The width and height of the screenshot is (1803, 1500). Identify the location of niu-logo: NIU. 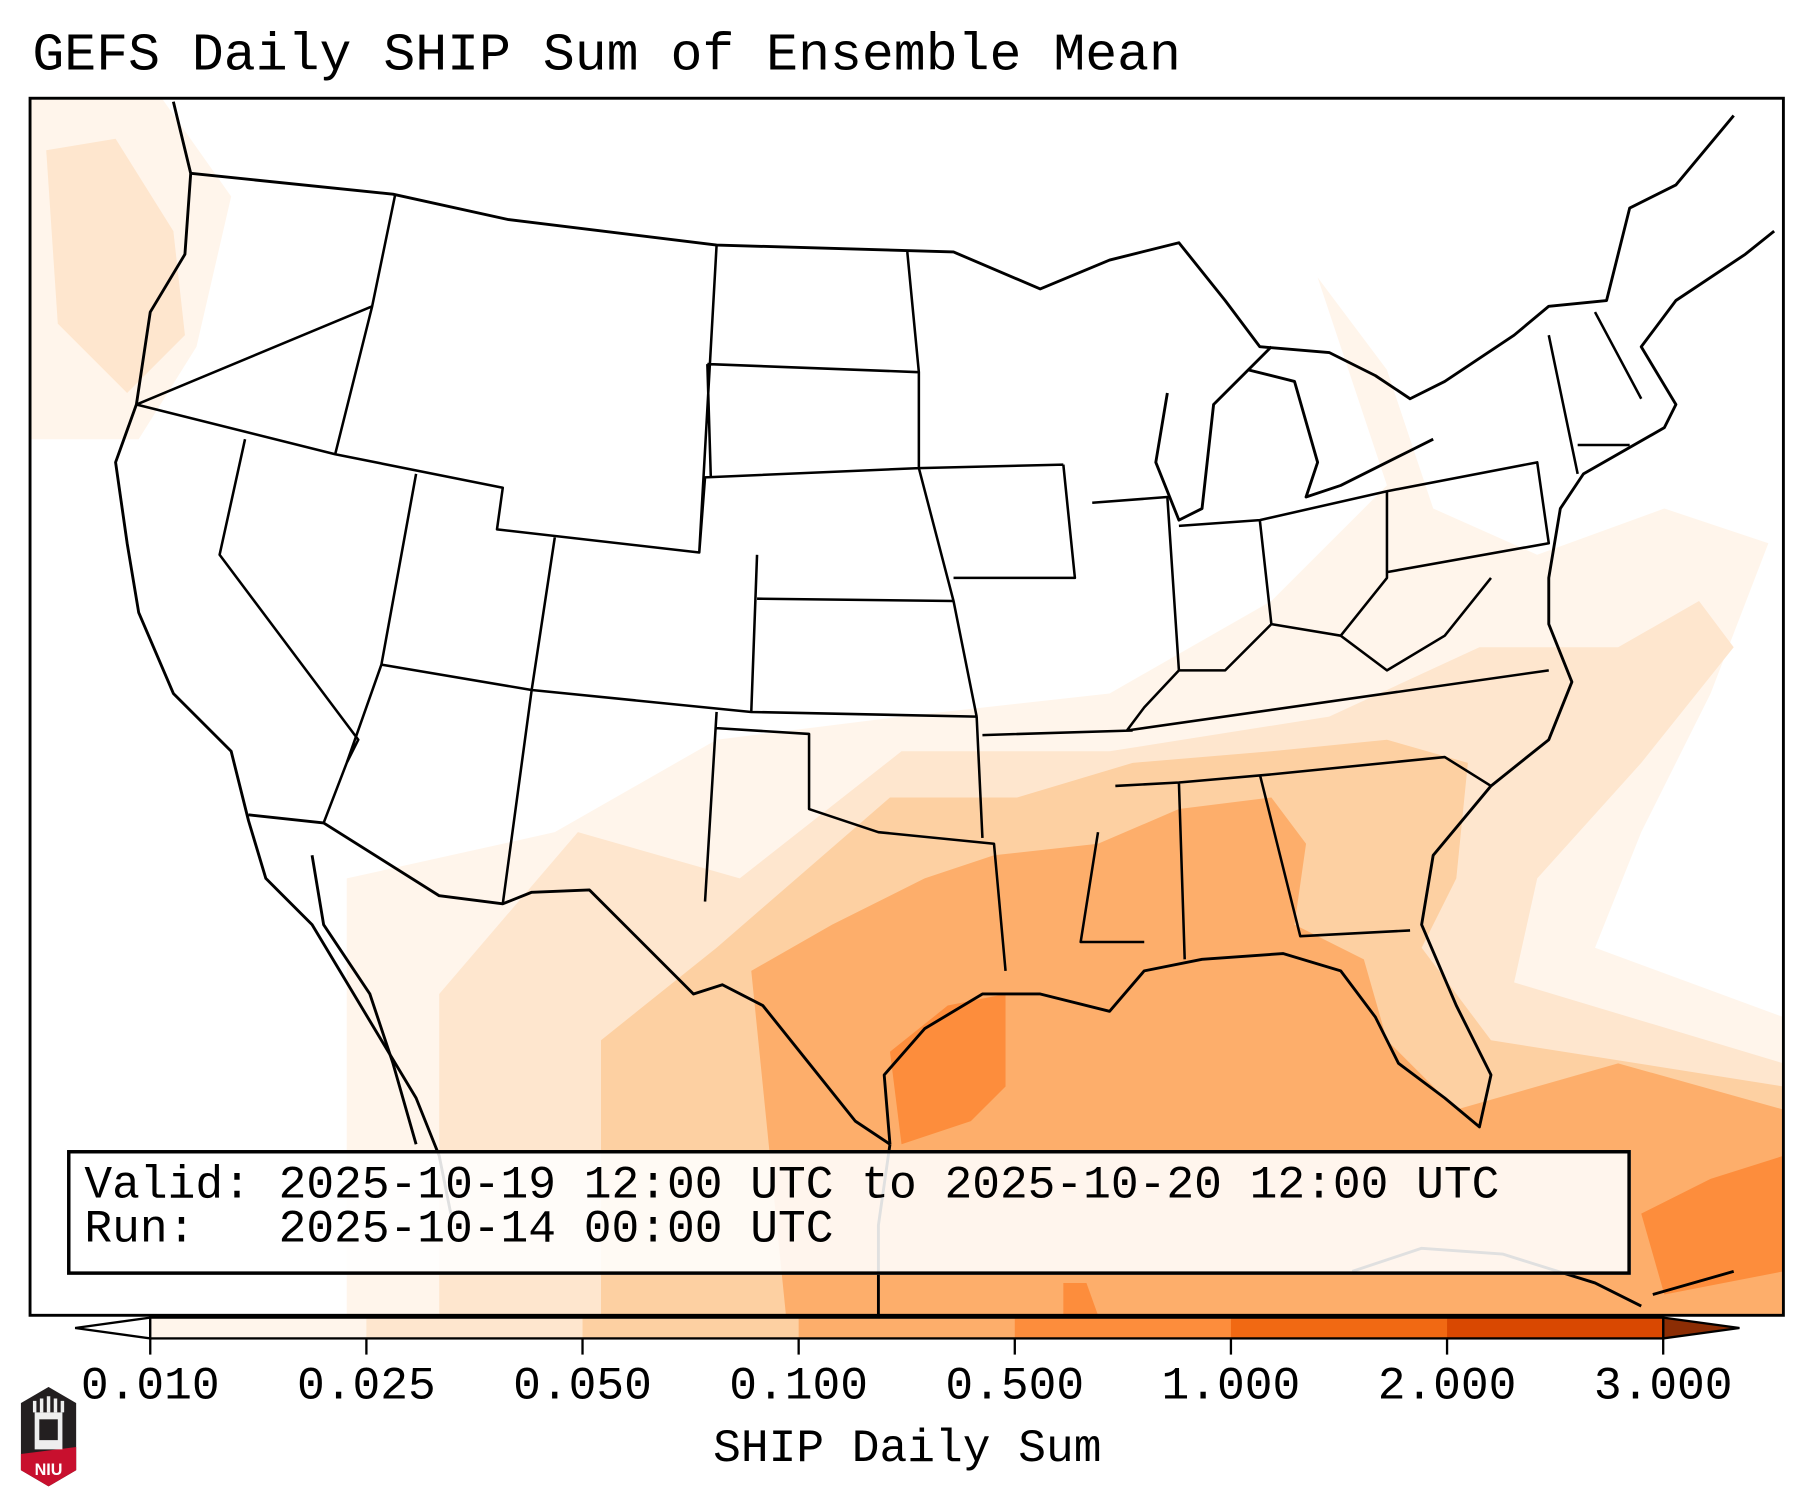
(48, 1436).